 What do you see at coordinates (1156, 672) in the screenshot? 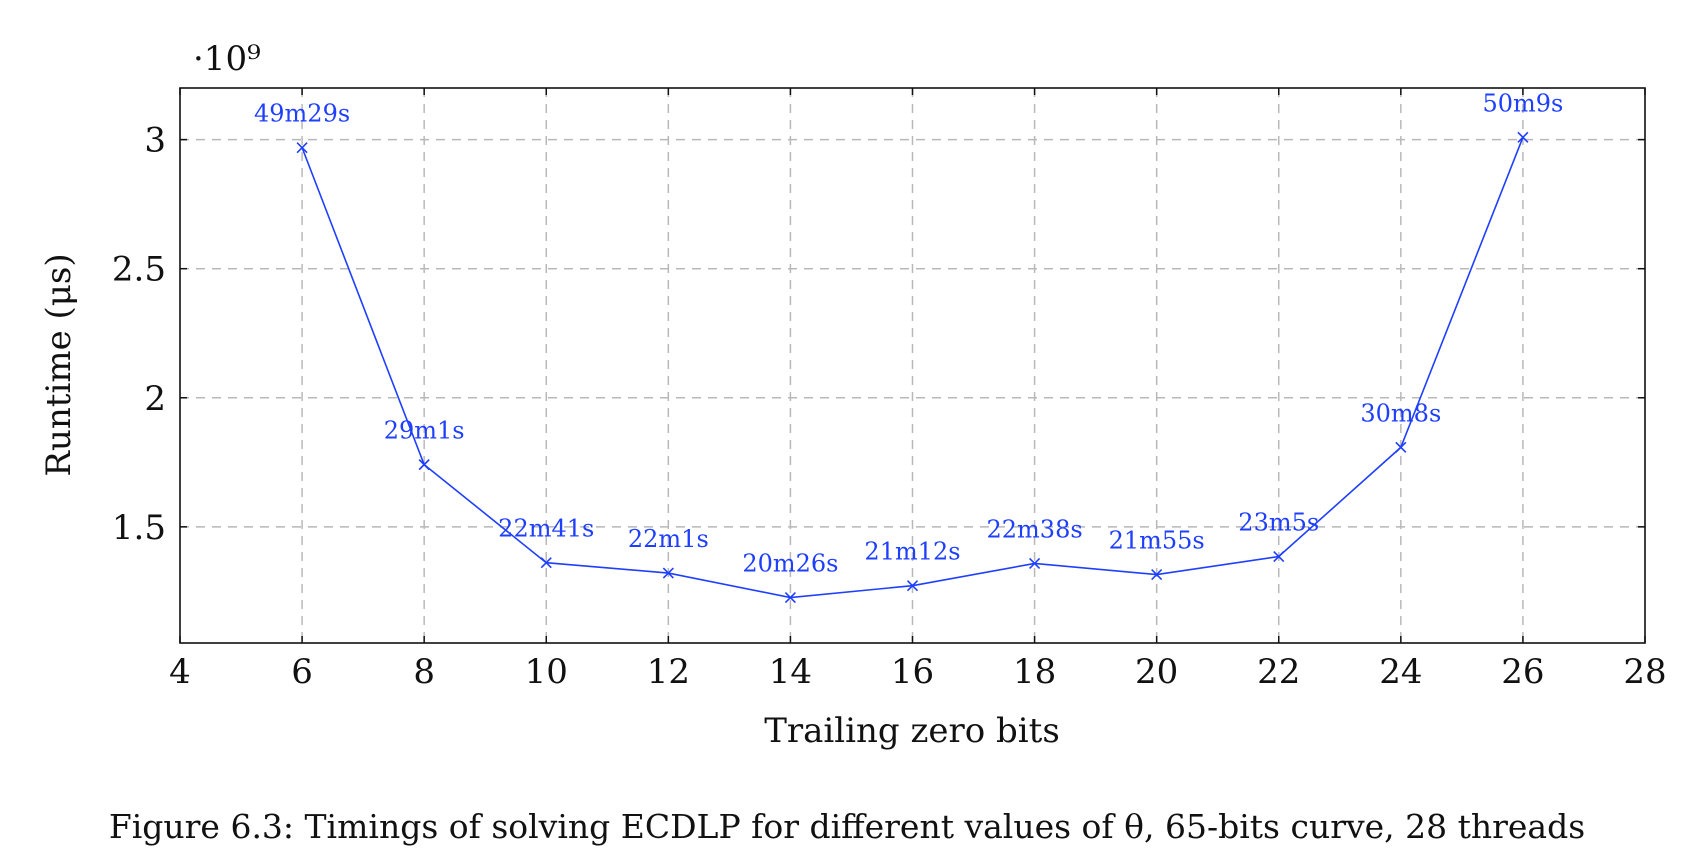
I see `x-tick-label: 20` at bounding box center [1156, 672].